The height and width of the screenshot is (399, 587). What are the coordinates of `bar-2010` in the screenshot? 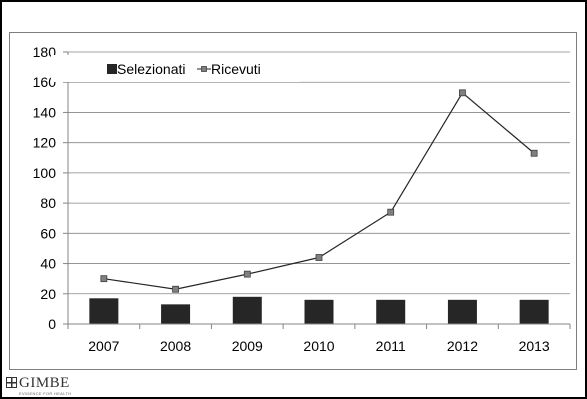 It's located at (319, 311).